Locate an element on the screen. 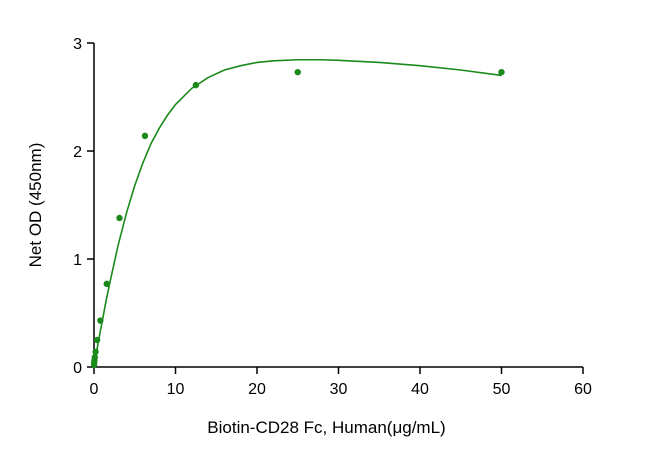 The height and width of the screenshot is (459, 650). x-tick-label: 40 is located at coordinates (420, 389).